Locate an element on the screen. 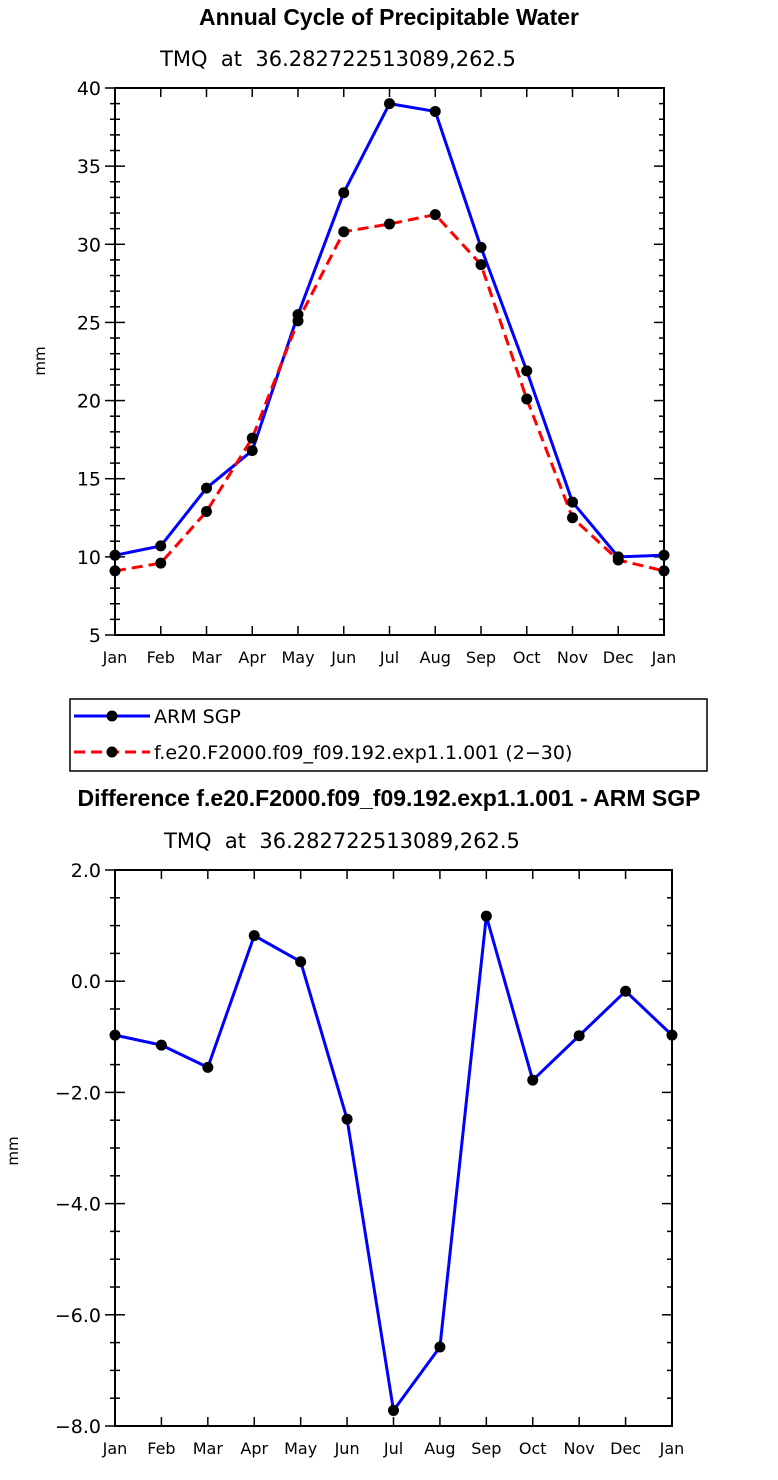  y-tick-label: 10 is located at coordinates (89, 558).